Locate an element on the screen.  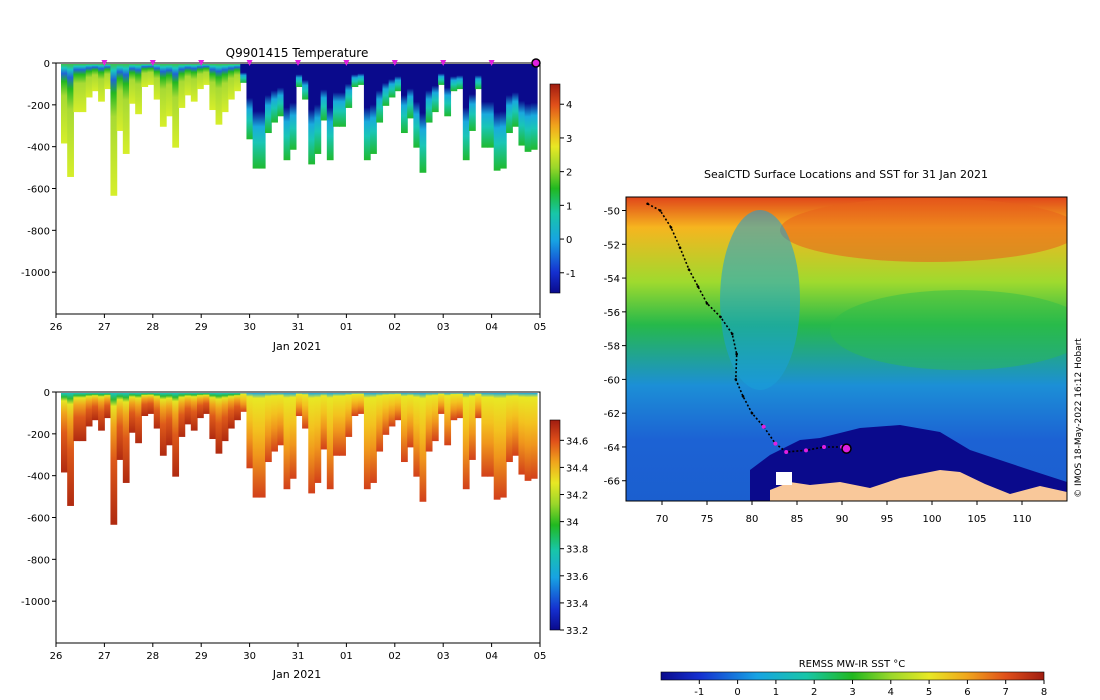
map-track-dots is located at coordinates (745, 328).